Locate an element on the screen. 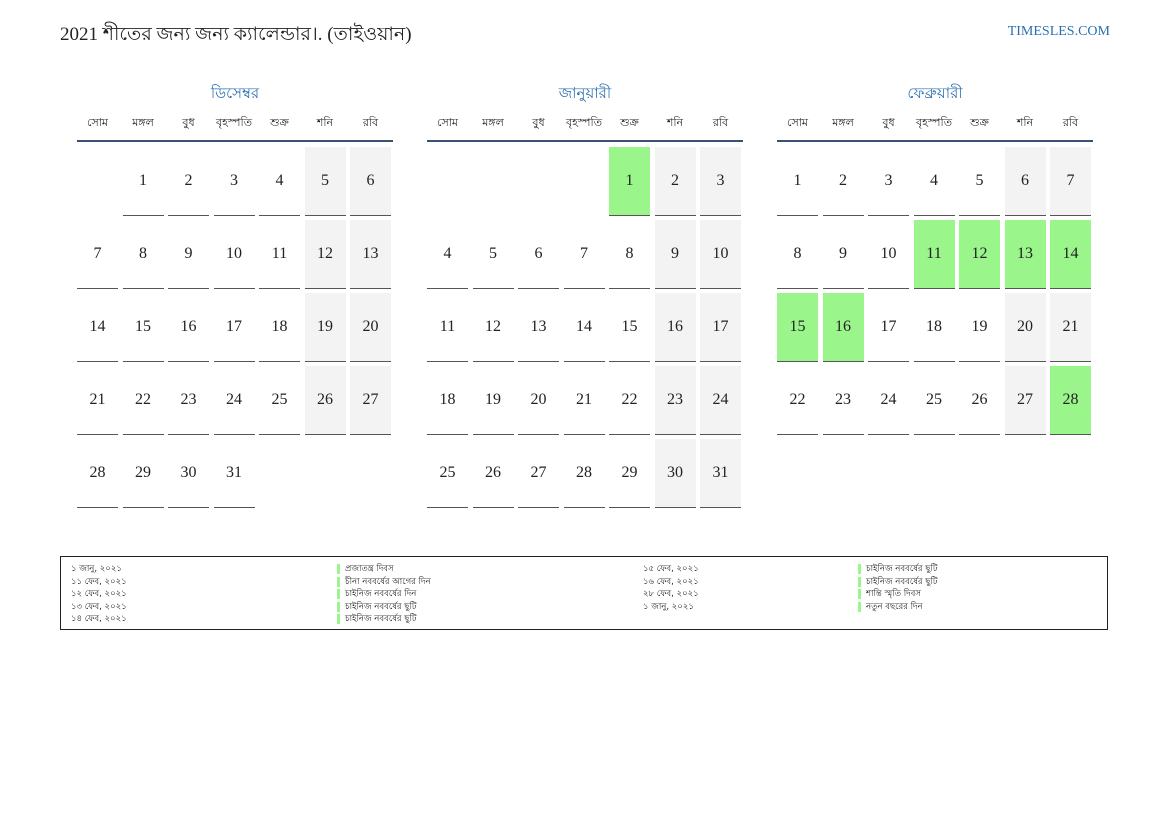 The height and width of the screenshot is (827, 1169). legend-date: ১ জানু, ২০২১ is located at coordinates (96, 569).